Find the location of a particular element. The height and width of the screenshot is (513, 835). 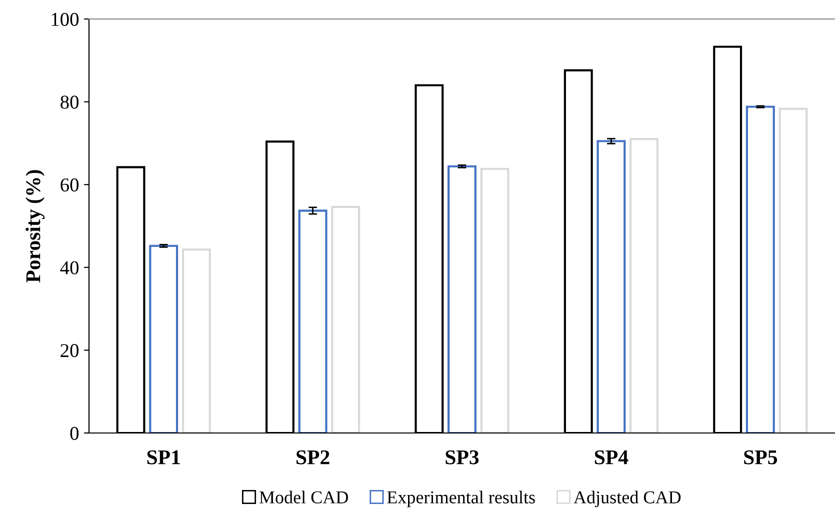

y-tick-label: 100 is located at coordinates (65, 19).